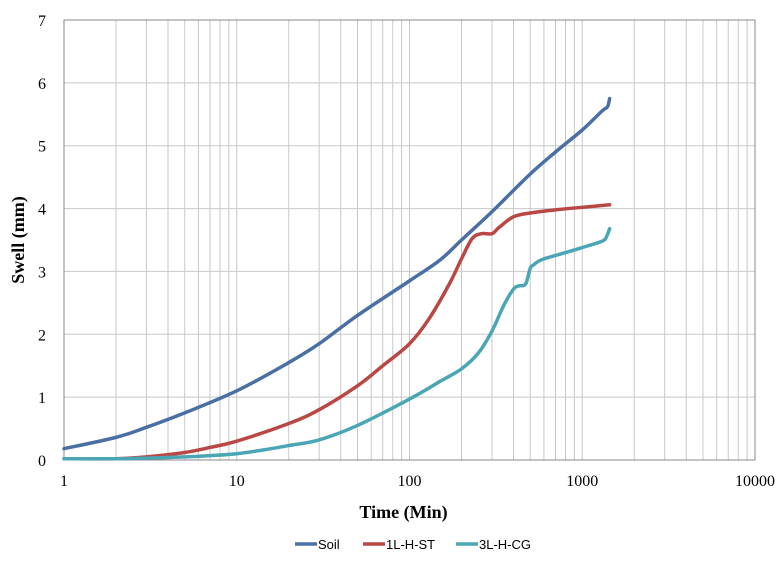 This screenshot has height=570, width=783. I want to click on y-tick-label: 4, so click(42, 210).